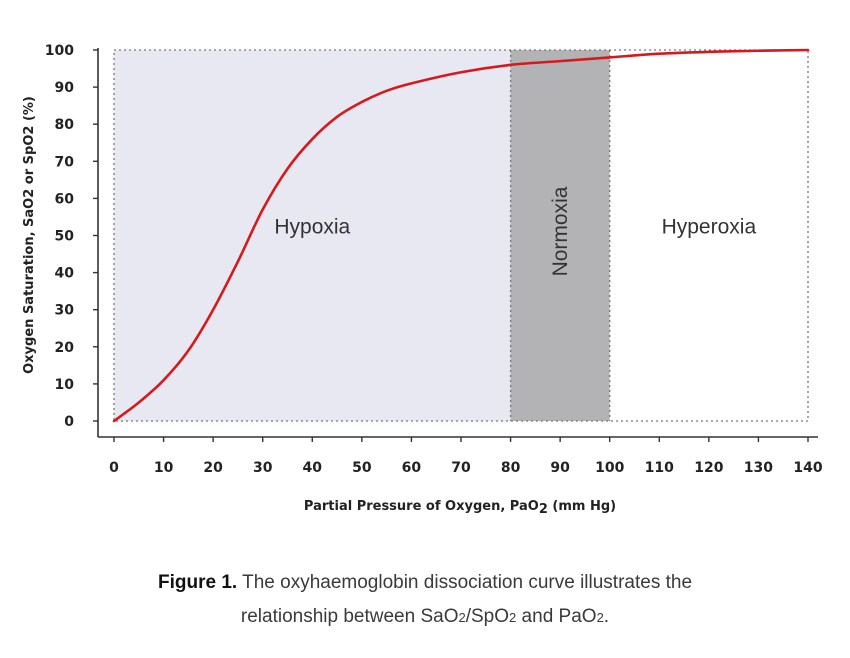  I want to click on y-tick-label: 10, so click(65, 385).